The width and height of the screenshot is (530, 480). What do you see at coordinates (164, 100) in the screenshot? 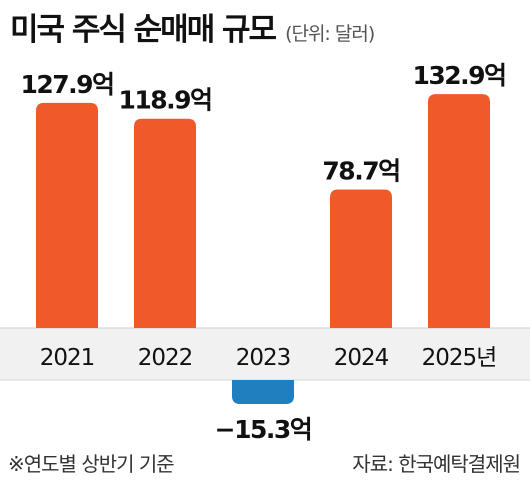
I see `value-label-2022: 118.9억` at bounding box center [164, 100].